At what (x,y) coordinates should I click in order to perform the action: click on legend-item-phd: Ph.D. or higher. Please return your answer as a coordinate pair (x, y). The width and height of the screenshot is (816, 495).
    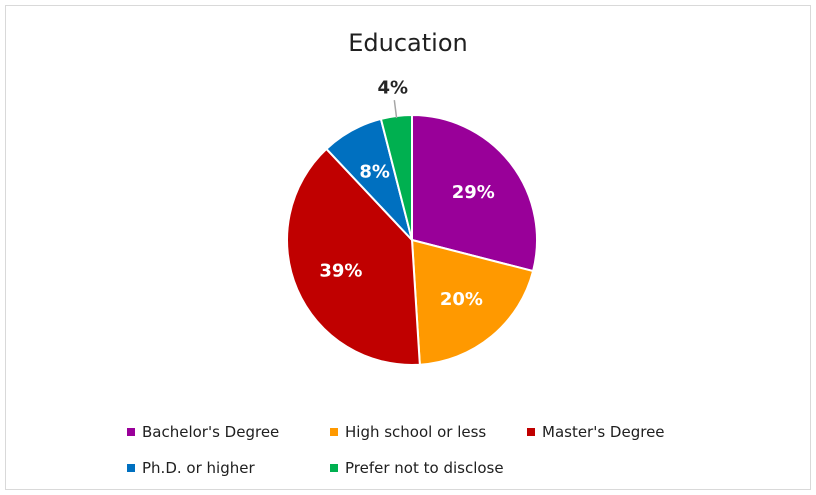
    Looking at the image, I should click on (191, 468).